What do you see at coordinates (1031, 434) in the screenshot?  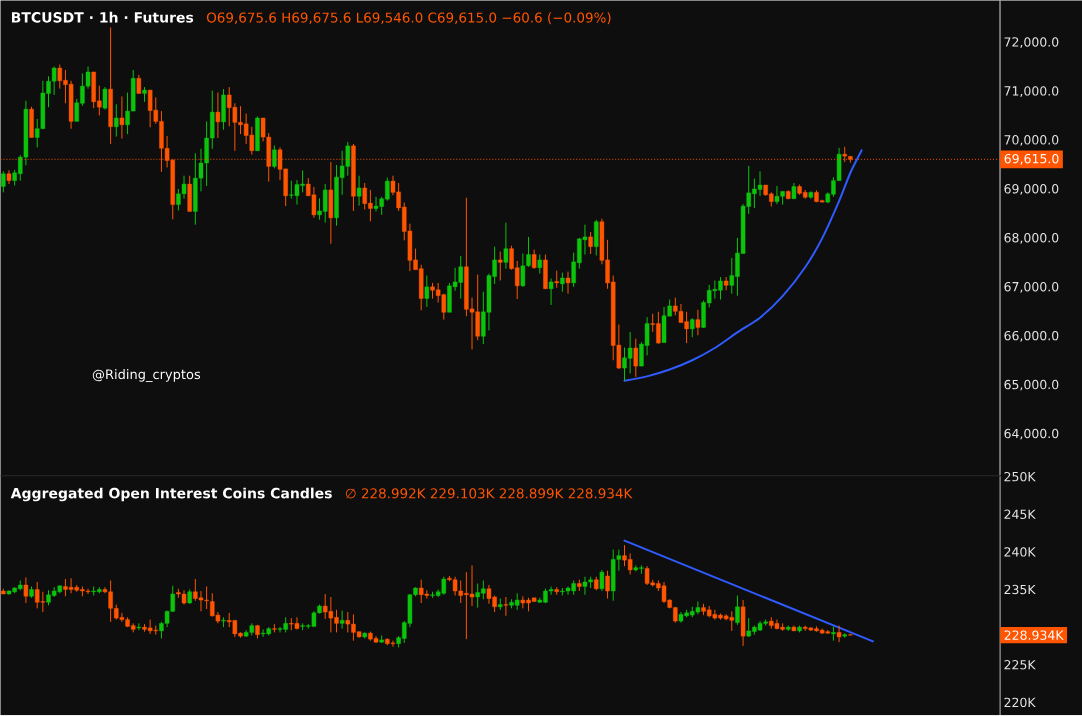 I see `y-tick-label: 64,000.0` at bounding box center [1031, 434].